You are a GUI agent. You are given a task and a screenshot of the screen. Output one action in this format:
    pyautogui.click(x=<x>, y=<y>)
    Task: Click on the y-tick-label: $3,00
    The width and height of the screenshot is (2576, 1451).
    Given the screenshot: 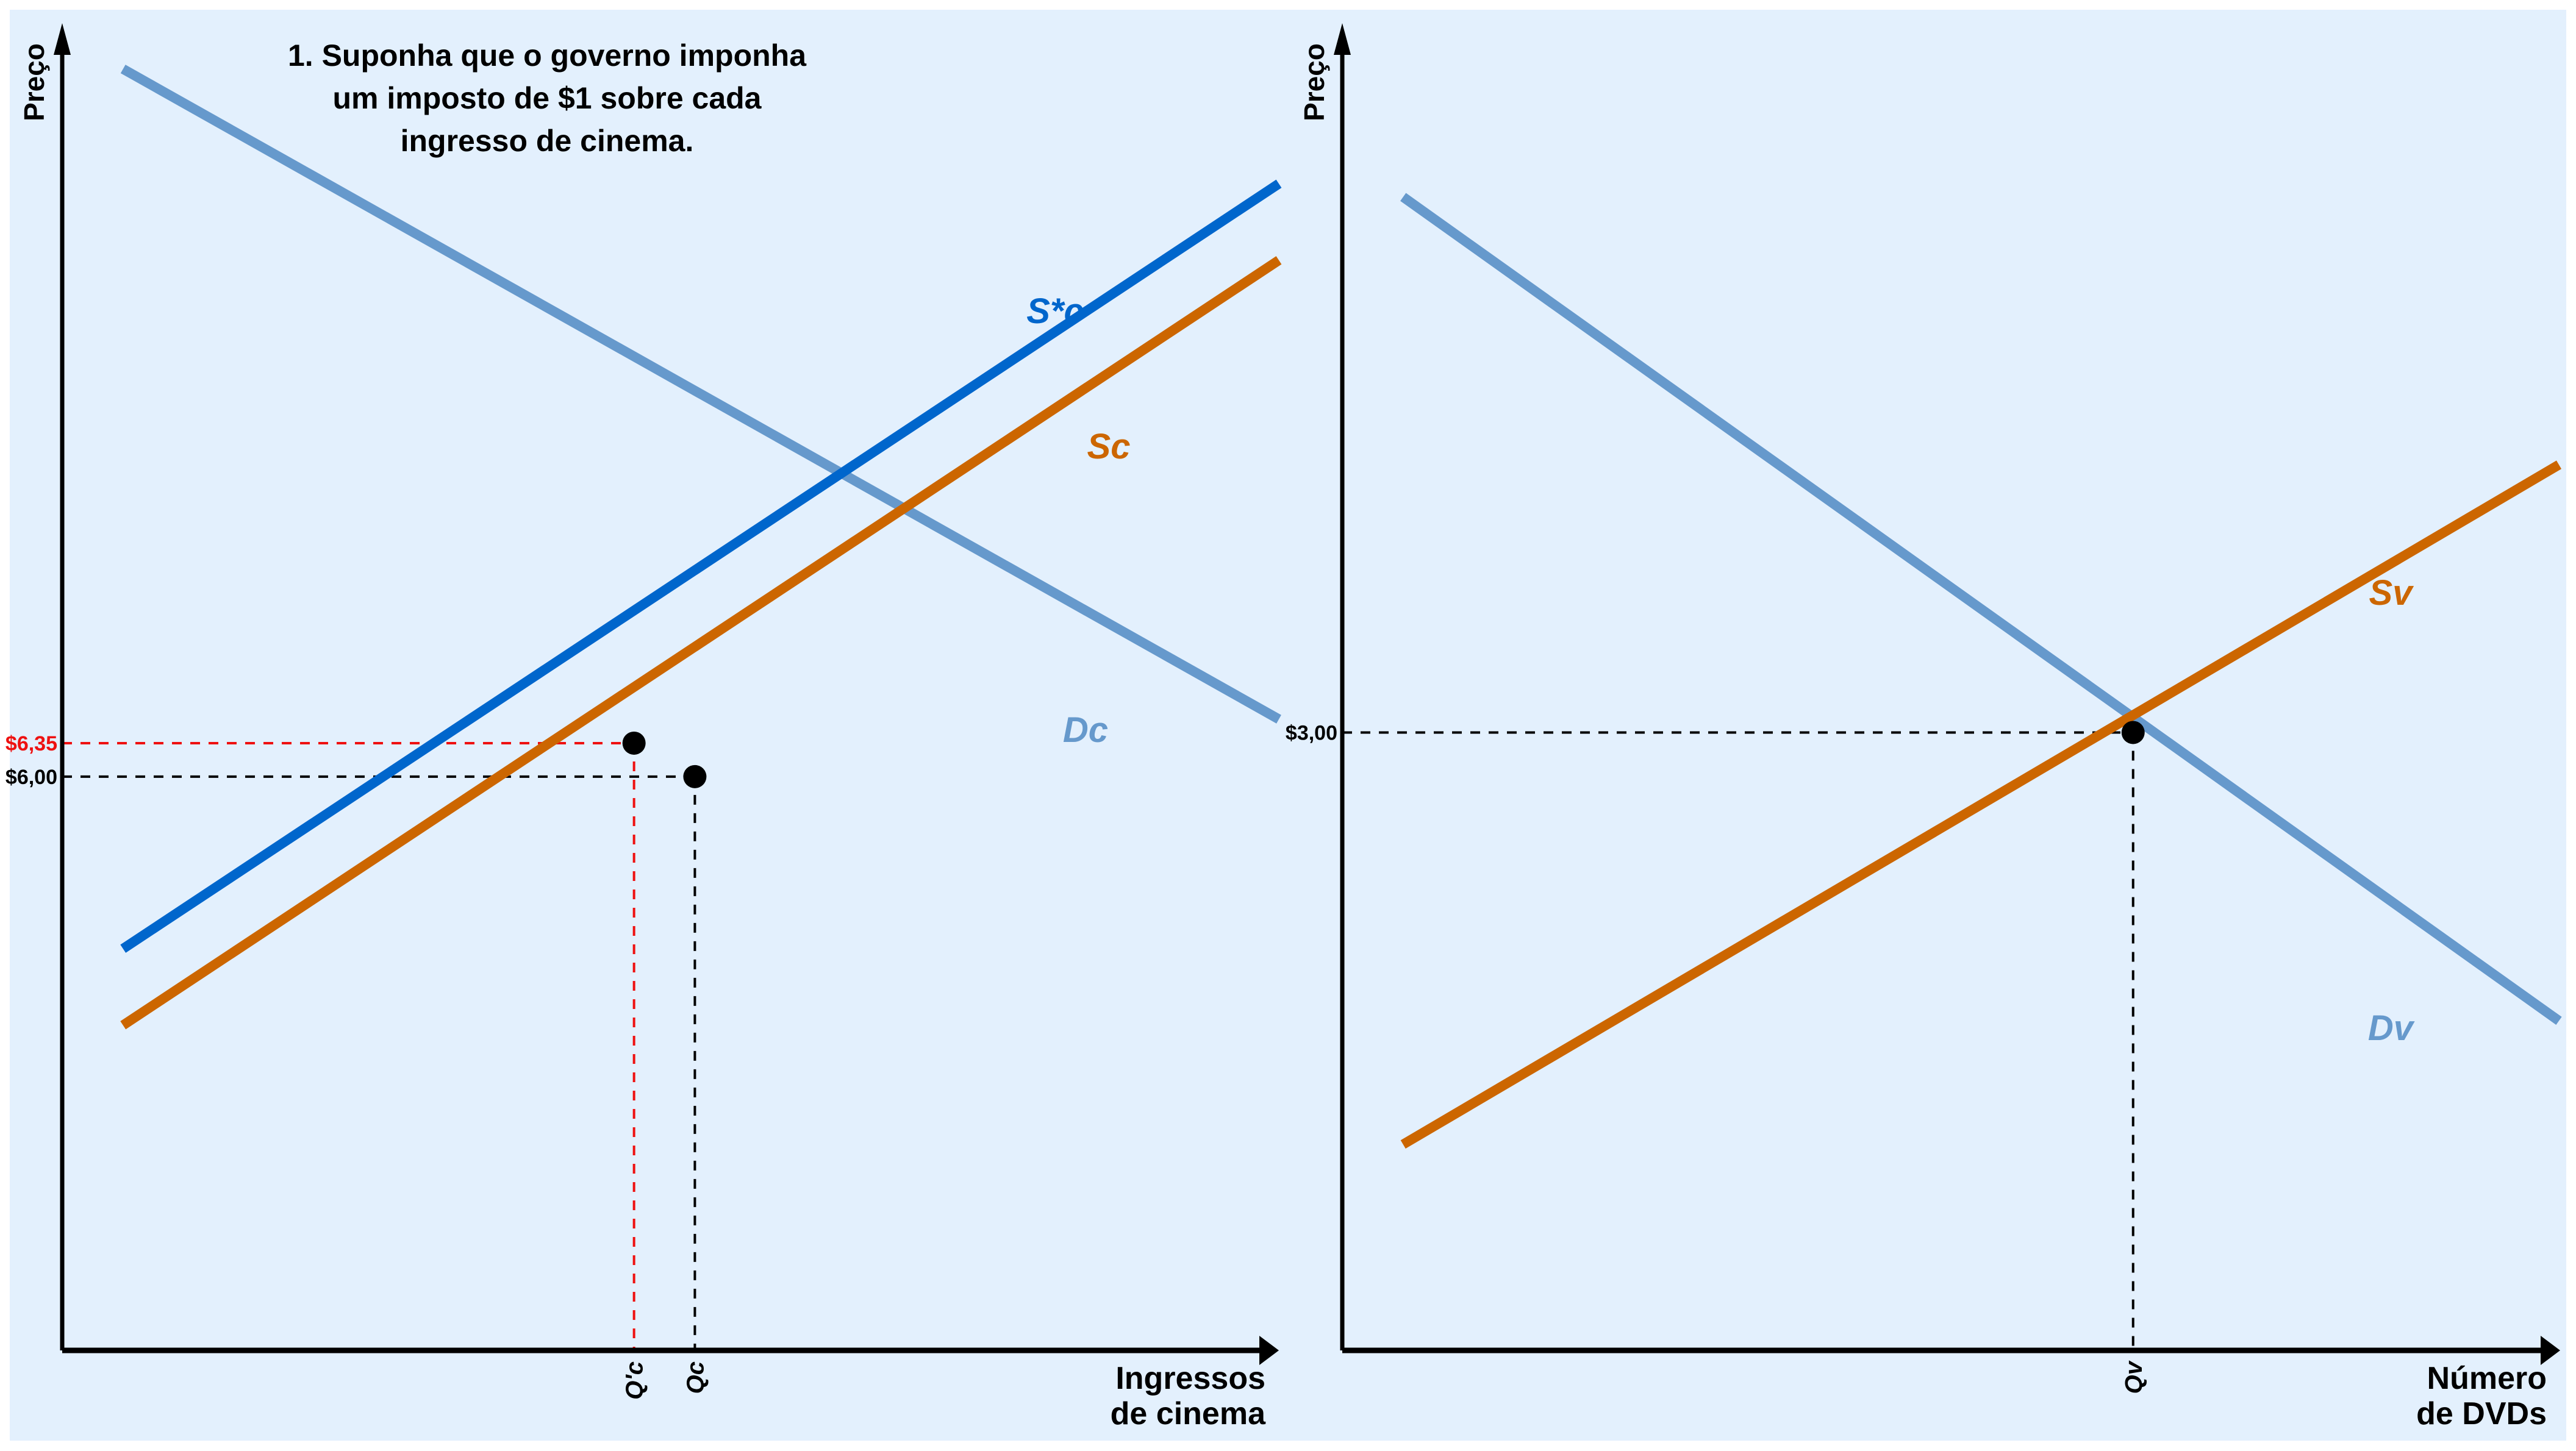 What is the action you would take?
    pyautogui.click(x=1311, y=732)
    